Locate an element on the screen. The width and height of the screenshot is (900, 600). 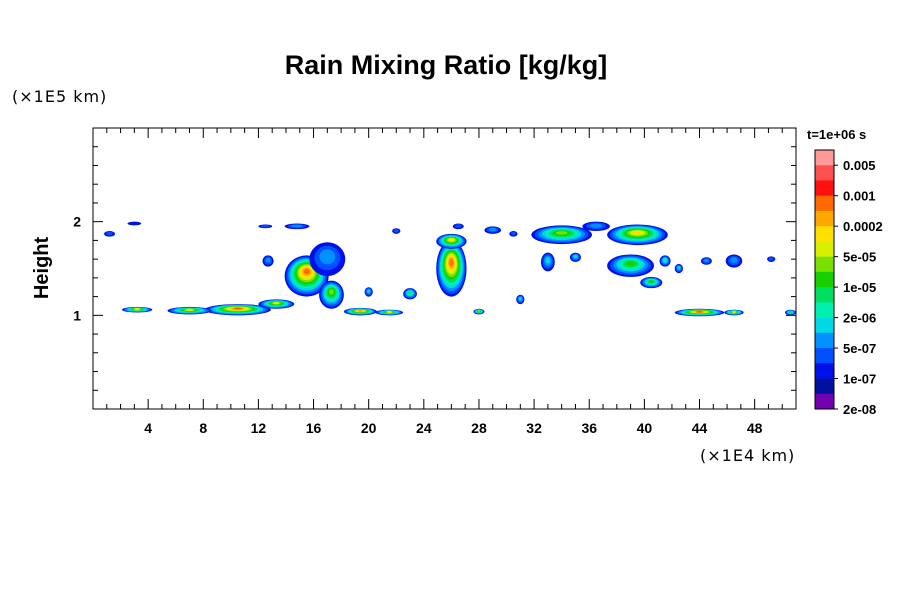
legend-label: 0.005 is located at coordinates (859, 165).